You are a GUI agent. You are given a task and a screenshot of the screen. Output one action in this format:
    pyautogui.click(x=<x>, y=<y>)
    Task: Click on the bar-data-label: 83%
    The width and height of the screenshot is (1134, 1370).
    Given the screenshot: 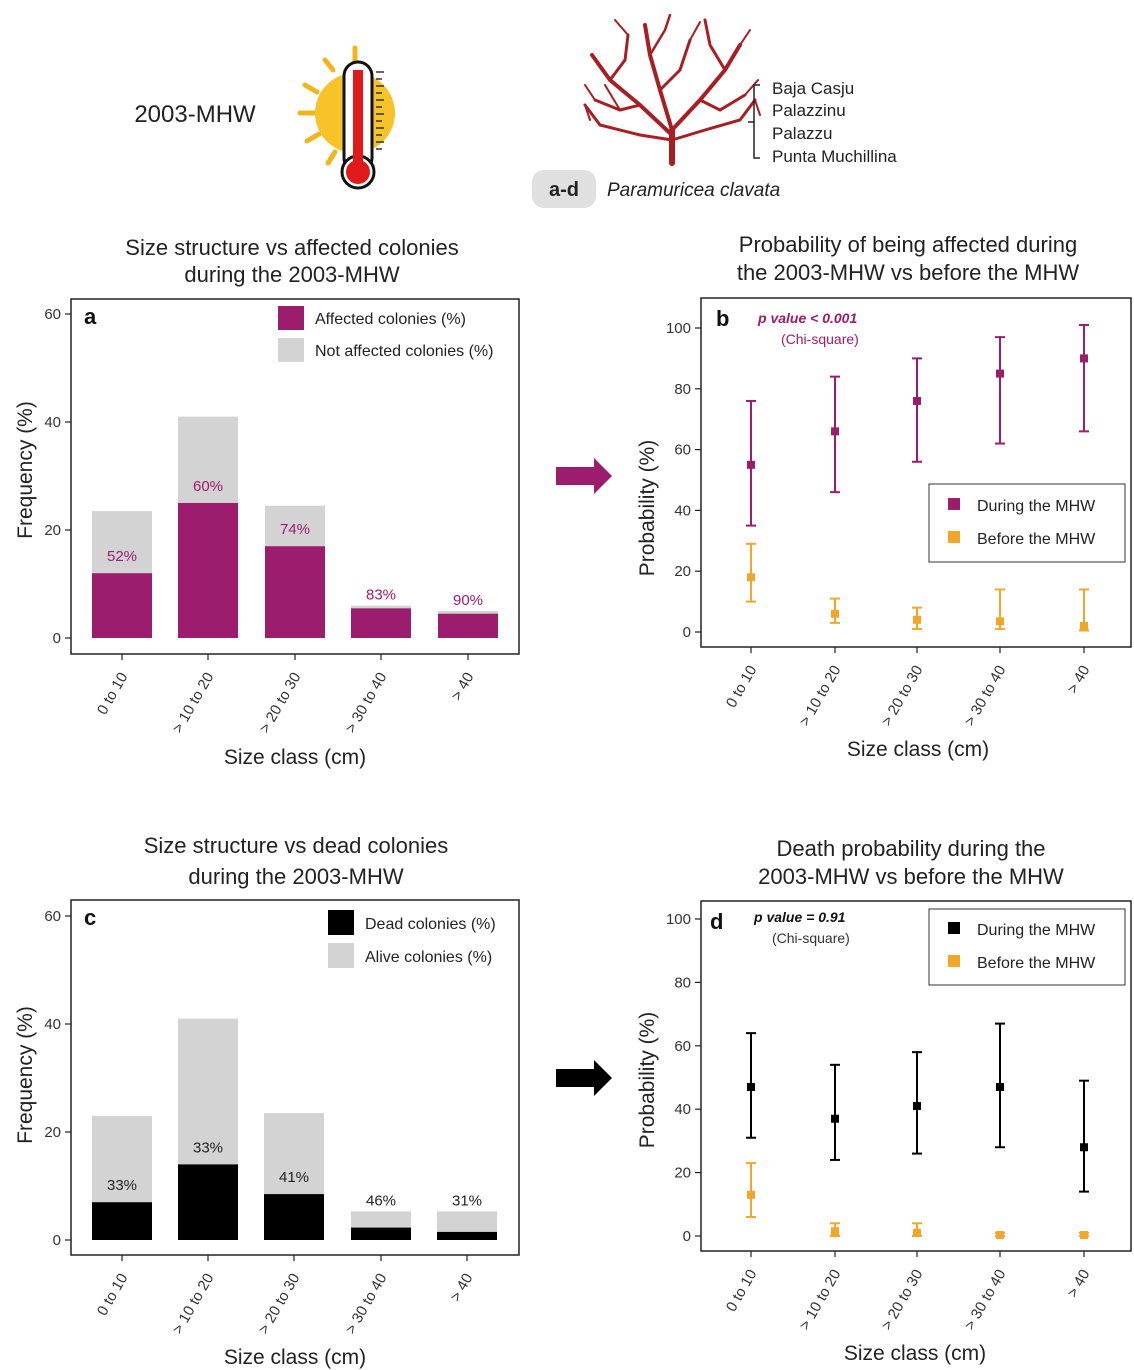 What is the action you would take?
    pyautogui.click(x=381, y=595)
    